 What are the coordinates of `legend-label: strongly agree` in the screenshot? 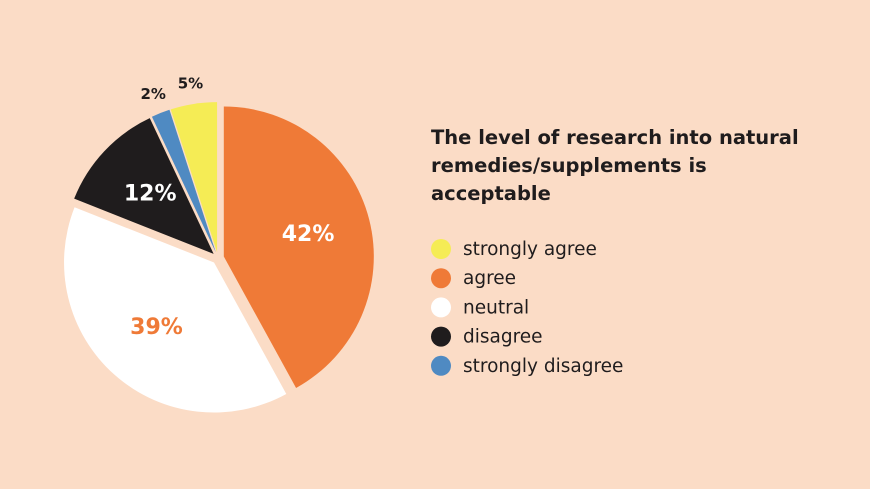 It's located at (530, 249).